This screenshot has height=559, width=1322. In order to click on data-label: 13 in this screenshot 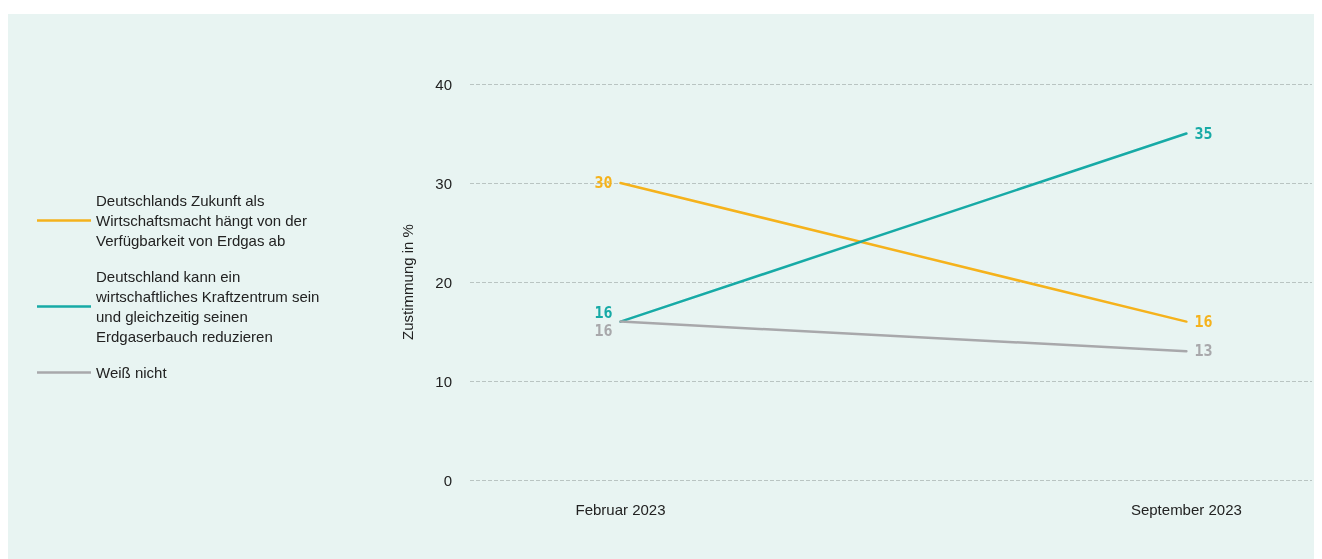, I will do `click(1203, 351)`.